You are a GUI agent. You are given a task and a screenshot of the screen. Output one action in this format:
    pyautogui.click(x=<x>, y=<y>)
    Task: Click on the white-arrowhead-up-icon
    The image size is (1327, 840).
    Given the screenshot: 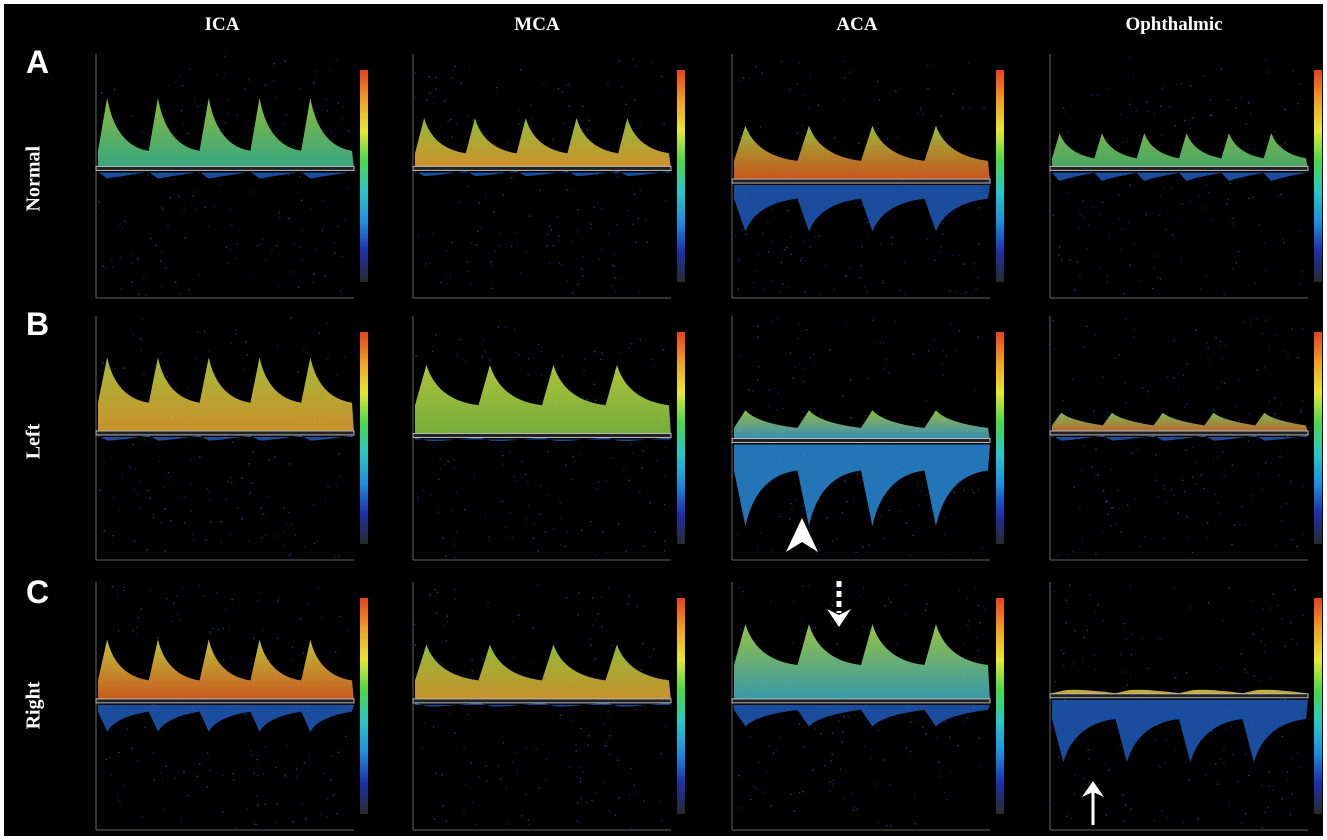 What is the action you would take?
    pyautogui.click(x=802, y=534)
    